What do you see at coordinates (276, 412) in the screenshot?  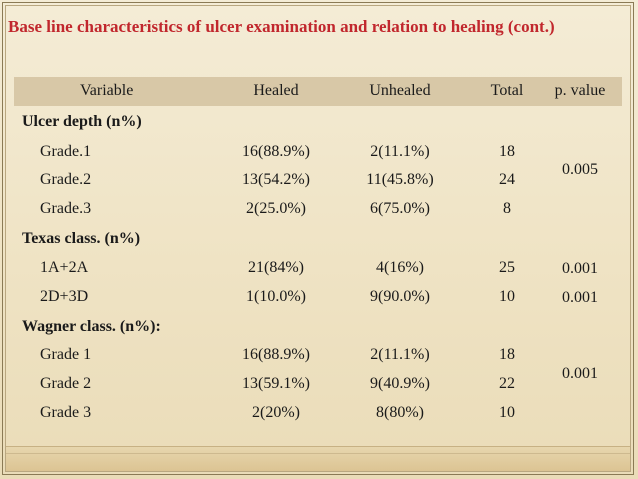 I see `cell-healed: 2(20%)` at bounding box center [276, 412].